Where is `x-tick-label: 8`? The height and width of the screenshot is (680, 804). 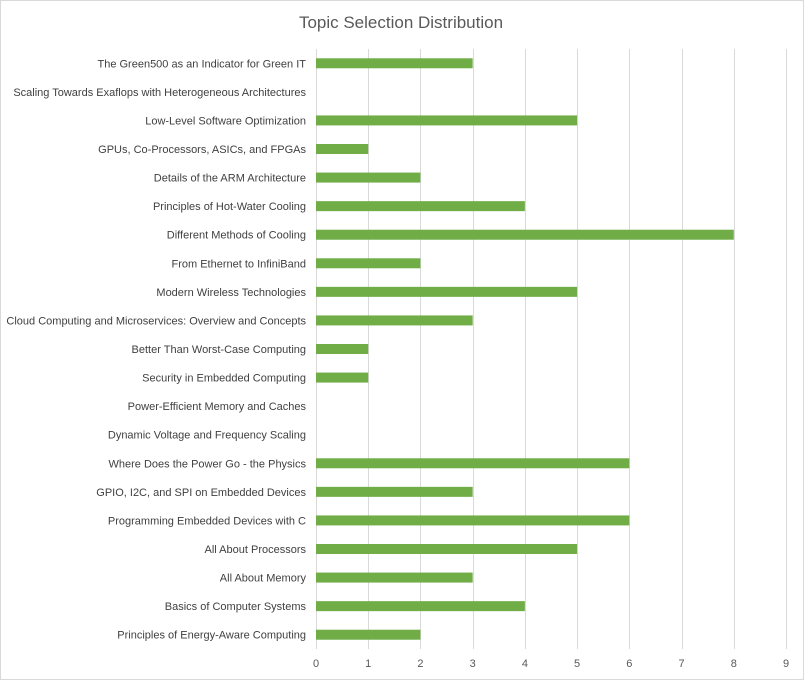 x-tick-label: 8 is located at coordinates (734, 664).